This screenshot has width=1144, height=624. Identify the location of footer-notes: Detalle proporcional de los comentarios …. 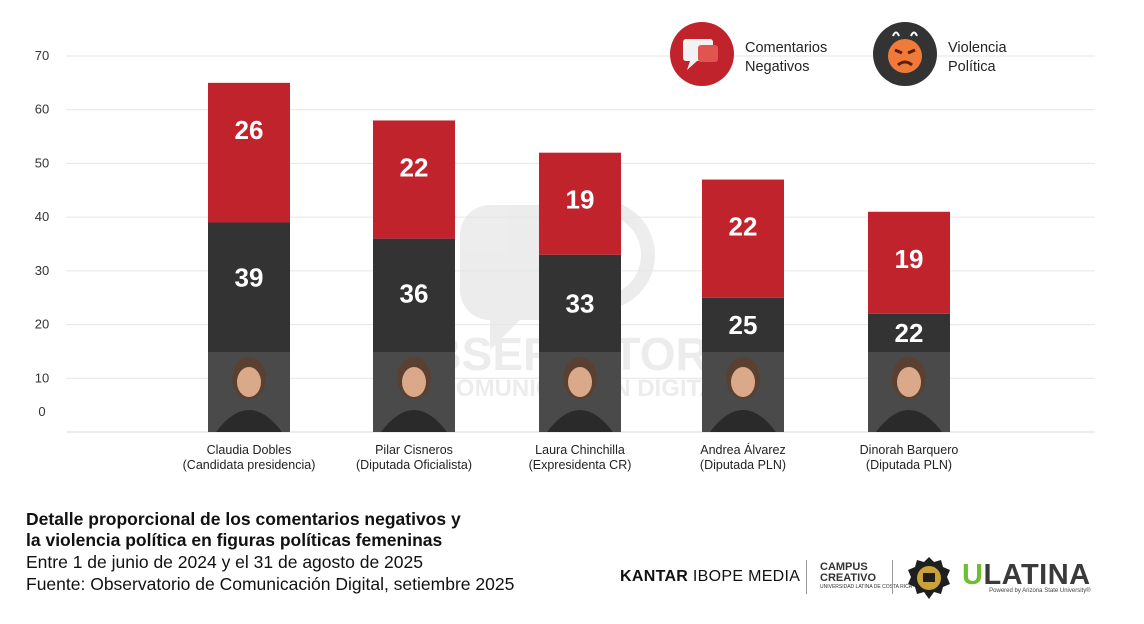
(306, 552).